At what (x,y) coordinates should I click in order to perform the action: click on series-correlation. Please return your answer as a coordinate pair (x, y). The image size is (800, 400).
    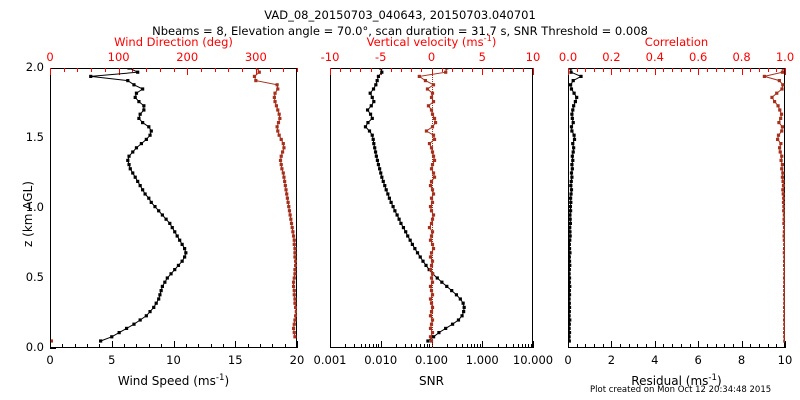
    Looking at the image, I should click on (773, 206).